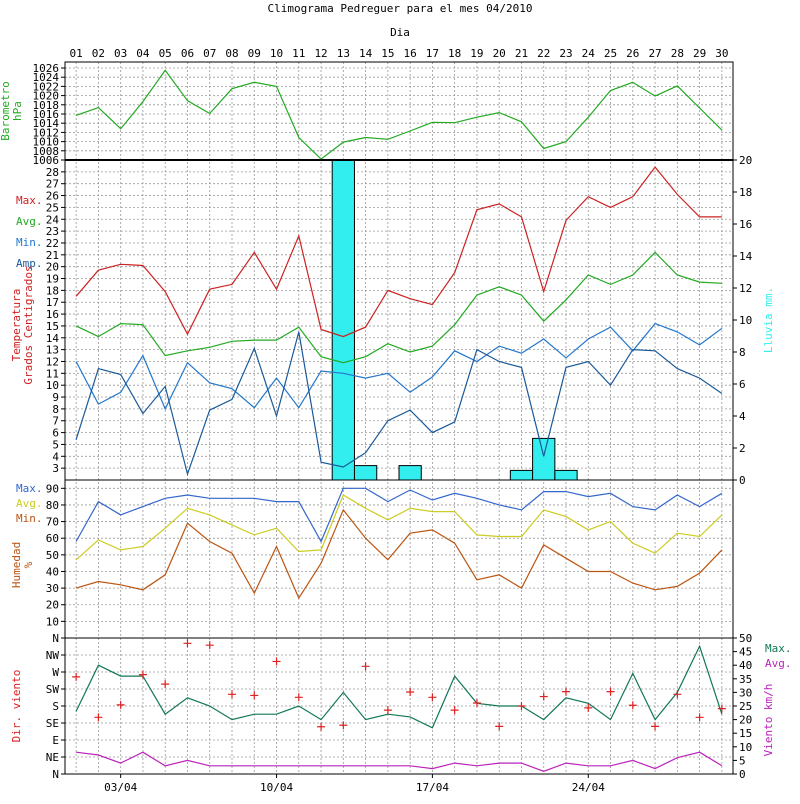  Describe the element at coordinates (29, 221) in the screenshot. I see `temp-legend-item: Avg.` at that location.